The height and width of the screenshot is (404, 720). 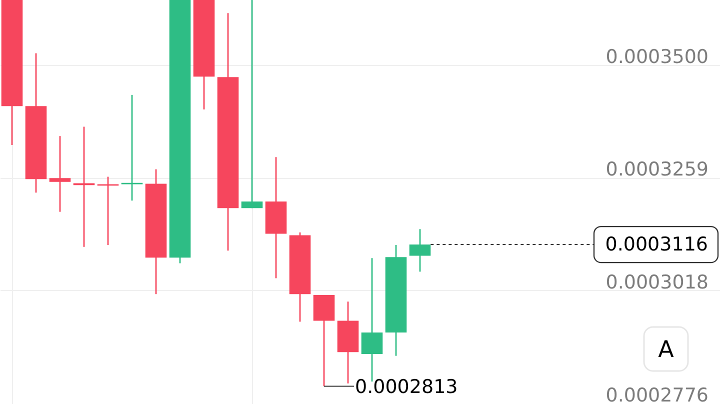 I want to click on annotation: A, so click(x=666, y=350).